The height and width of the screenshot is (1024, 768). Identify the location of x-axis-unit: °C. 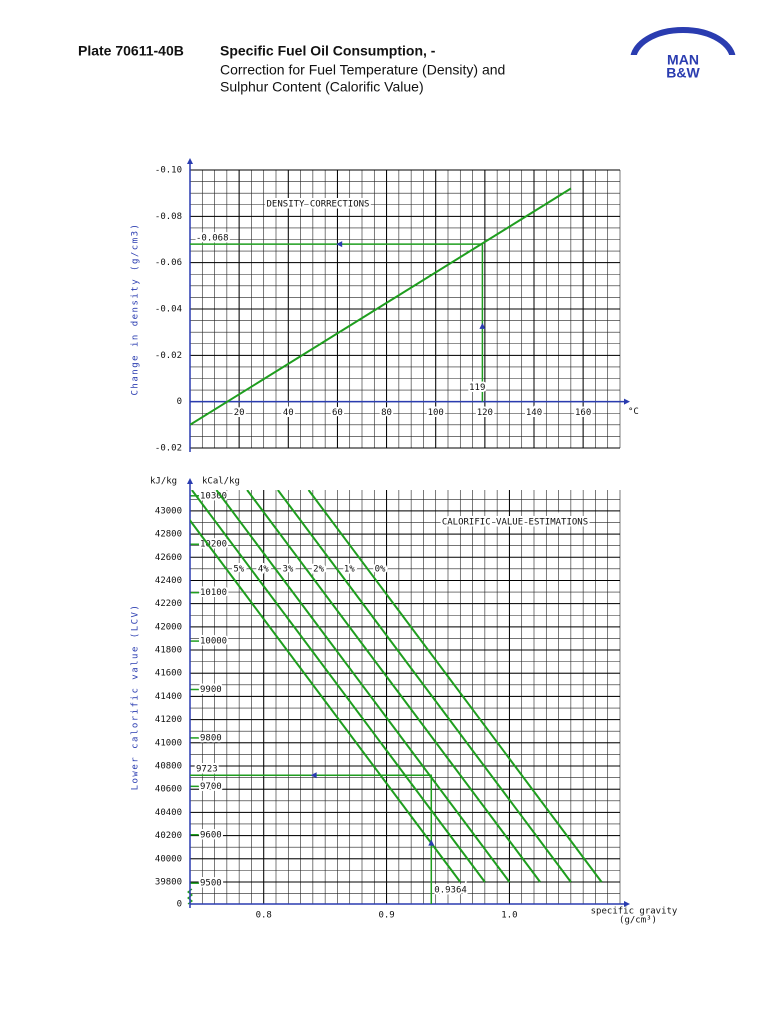
(633, 412).